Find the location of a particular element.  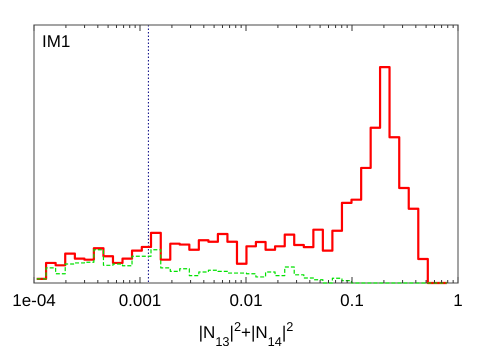

x-tick-label: 1e-04 is located at coordinates (34, 300).